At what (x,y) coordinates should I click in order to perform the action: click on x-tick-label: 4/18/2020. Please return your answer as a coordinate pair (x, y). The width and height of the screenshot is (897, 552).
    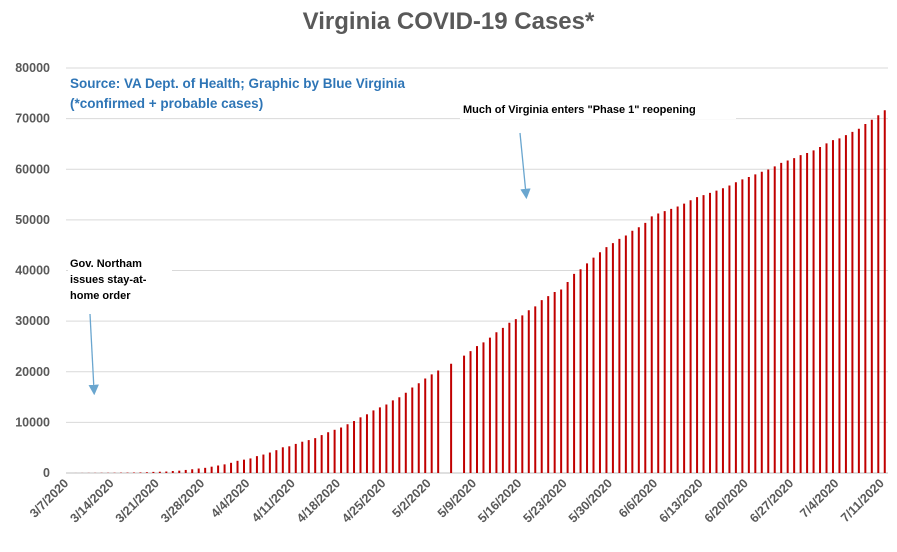
    Looking at the image, I should click on (318, 500).